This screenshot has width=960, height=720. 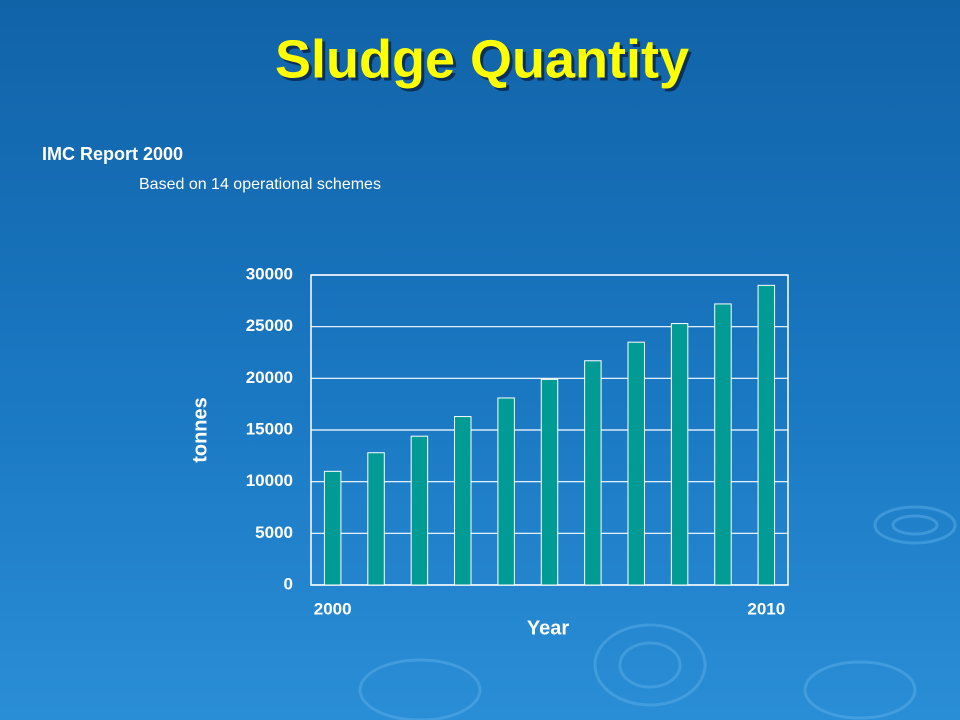 I want to click on y-tick-label: 0, so click(x=288, y=583).